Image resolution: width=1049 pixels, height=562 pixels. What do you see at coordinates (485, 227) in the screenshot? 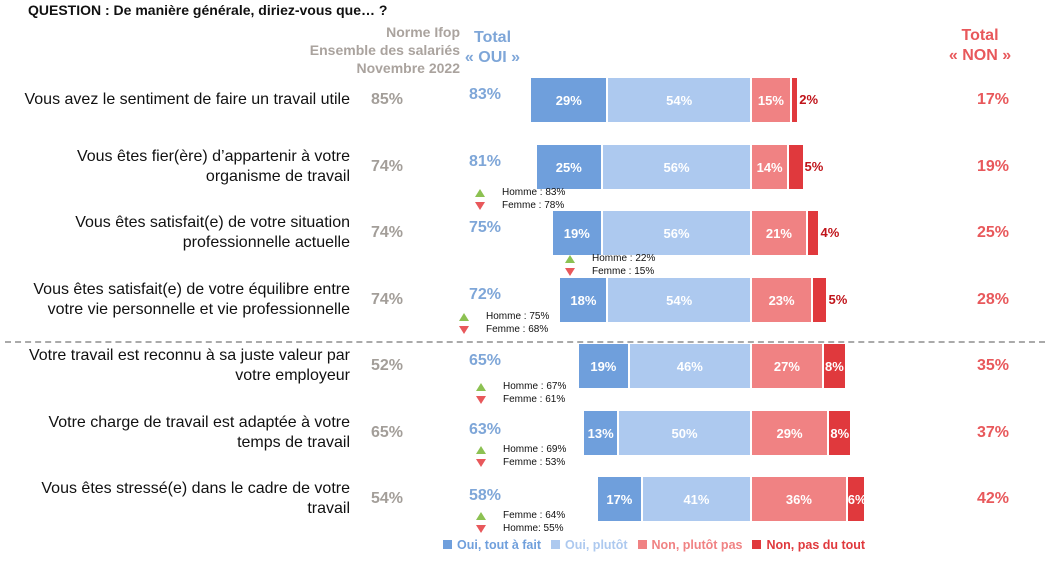
I see `total-oui-value: 75%` at bounding box center [485, 227].